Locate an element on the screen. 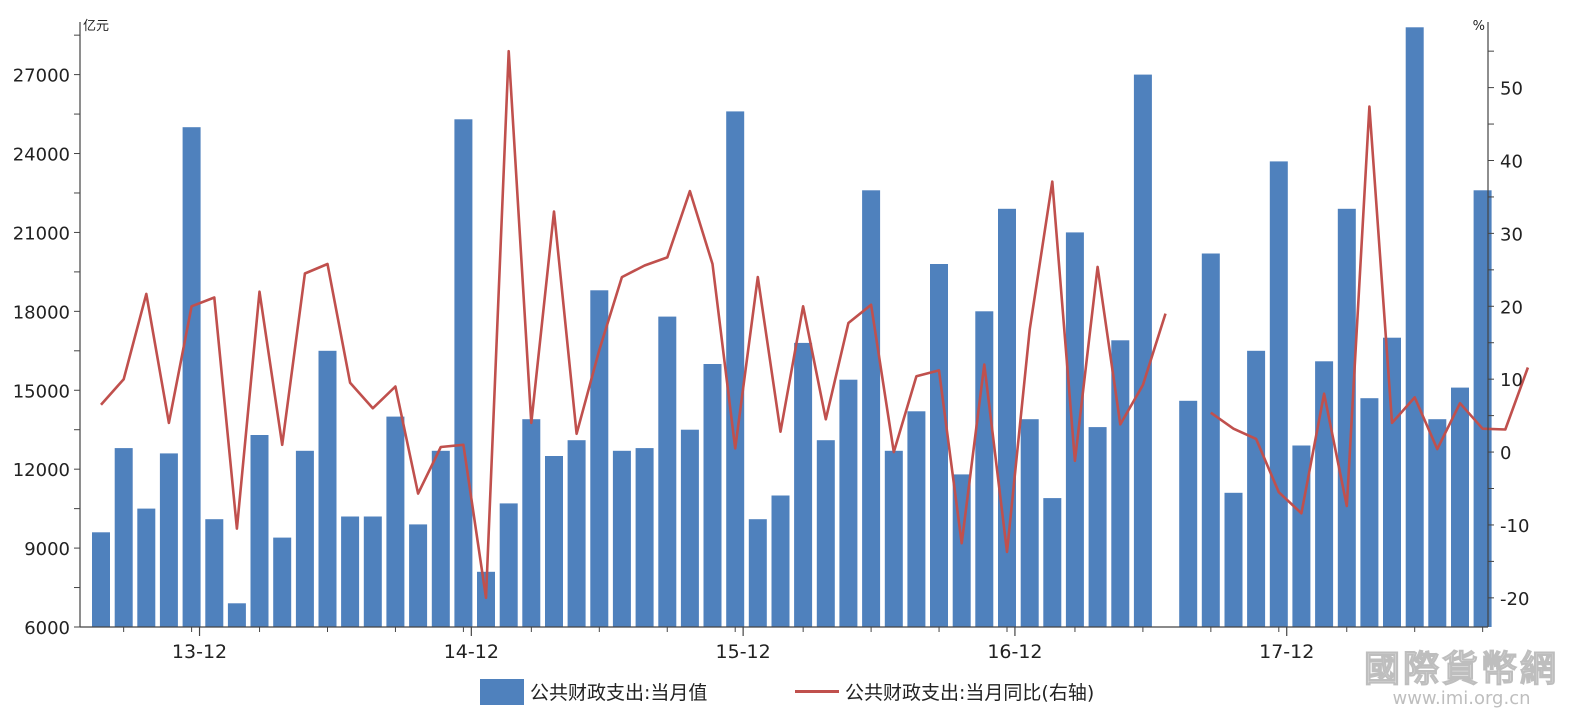  left-axis-tick-label: 9000 is located at coordinates (47, 549).